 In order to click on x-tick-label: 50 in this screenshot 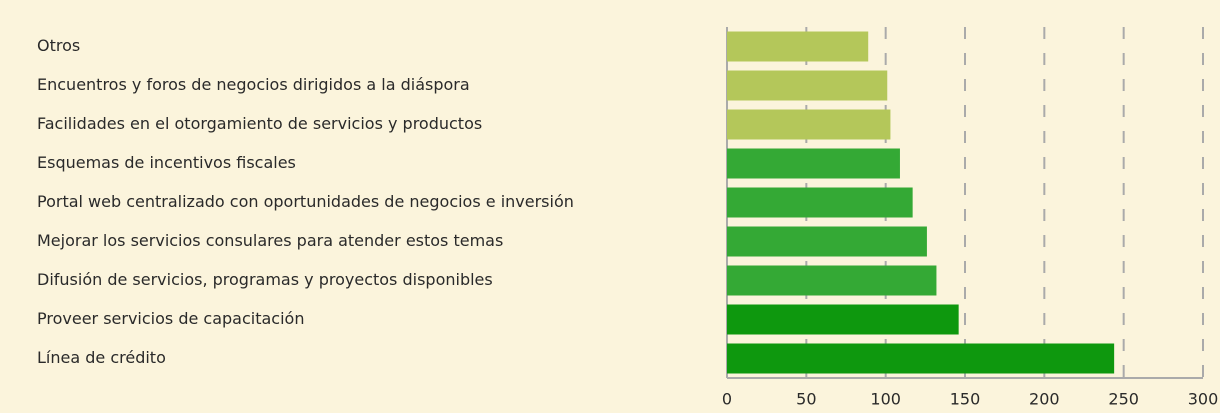, I will do `click(806, 399)`.